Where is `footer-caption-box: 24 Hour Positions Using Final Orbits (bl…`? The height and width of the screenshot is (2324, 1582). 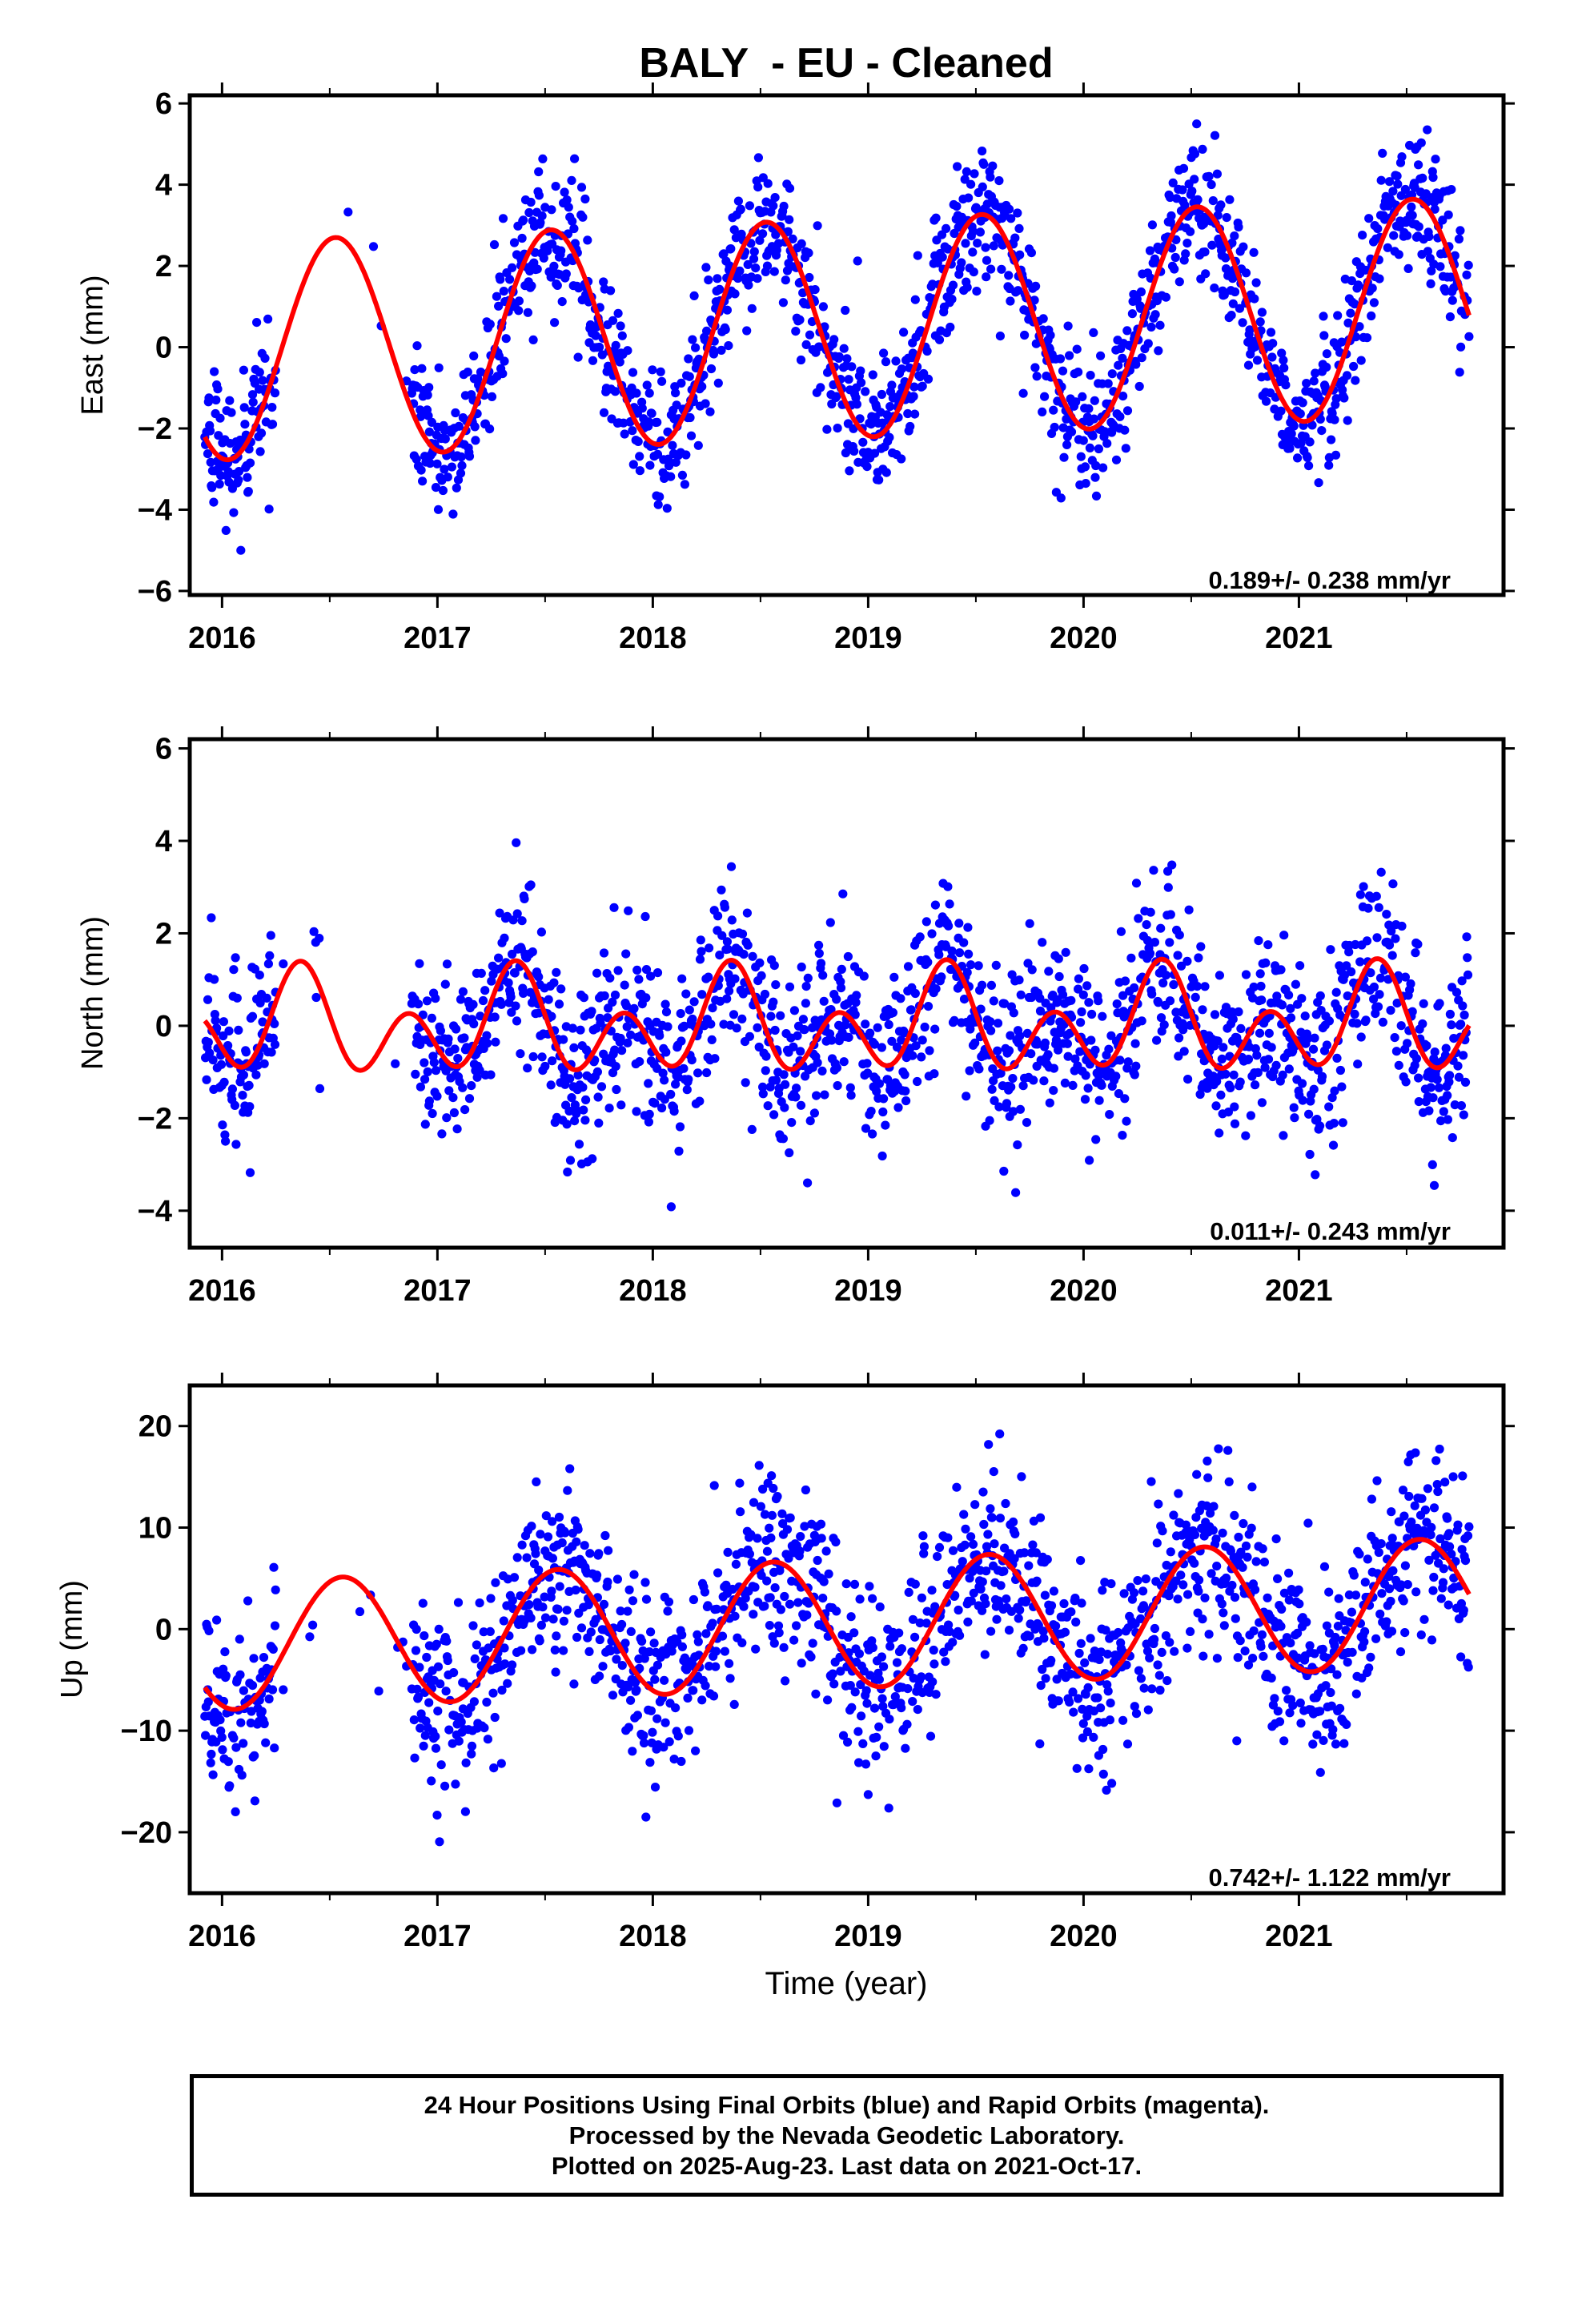
footer-caption-box: 24 Hour Positions Using Final Orbits (bl… is located at coordinates (847, 2135).